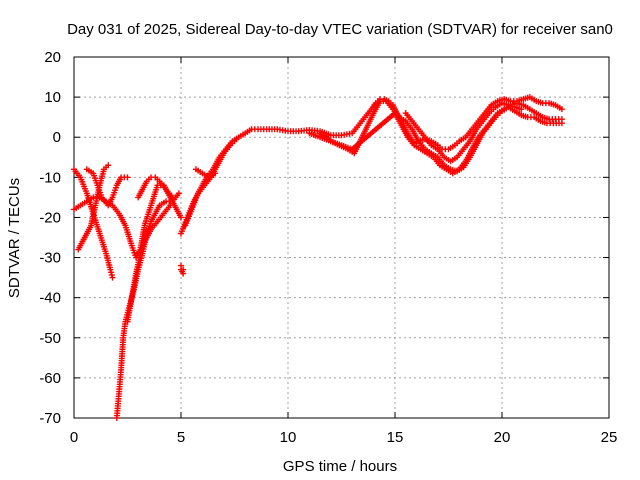 Image resolution: width=640 pixels, height=480 pixels. I want to click on x-tick-label: 10, so click(288, 437).